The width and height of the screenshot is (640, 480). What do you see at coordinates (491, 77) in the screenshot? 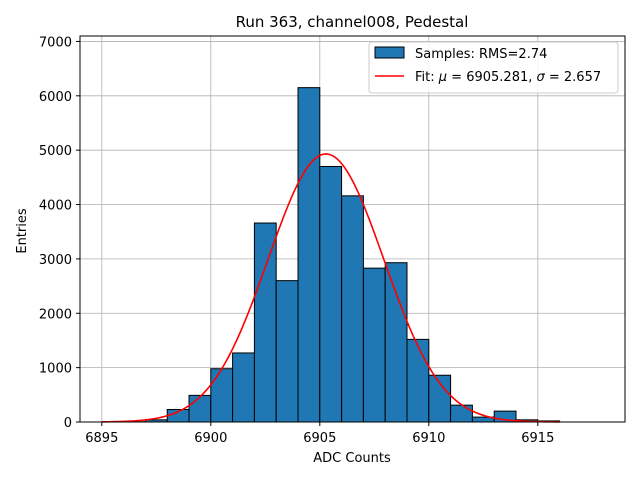
I see `legend-mu-value: = 6905.281,` at bounding box center [491, 77].